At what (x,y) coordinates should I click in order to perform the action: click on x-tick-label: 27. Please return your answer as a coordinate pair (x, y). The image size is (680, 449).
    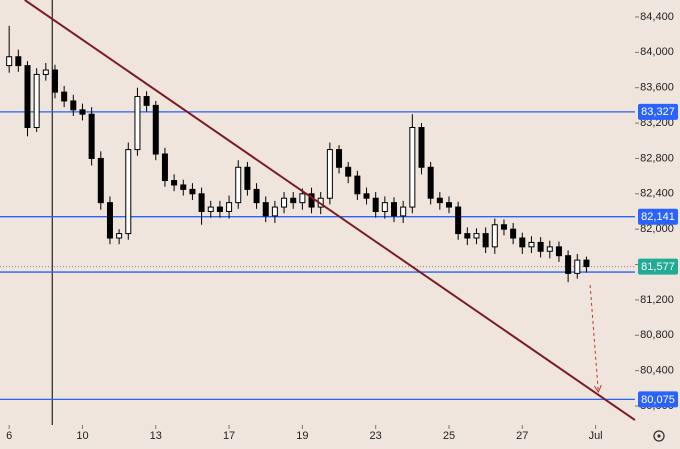
    Looking at the image, I should click on (522, 436).